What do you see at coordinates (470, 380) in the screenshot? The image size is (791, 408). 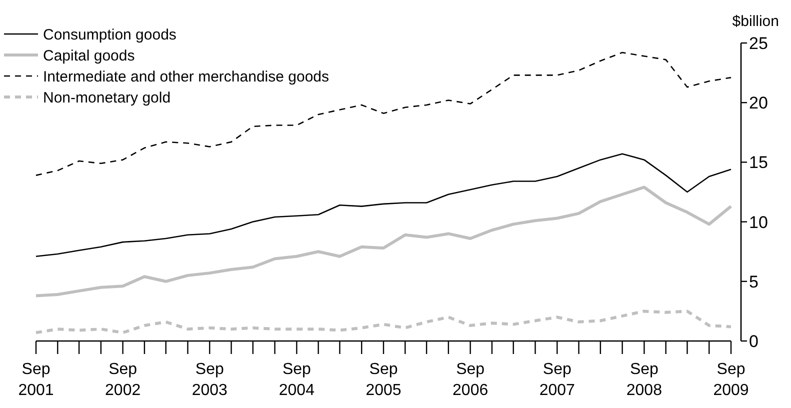 I see `x-tick-label: Sep 2006` at bounding box center [470, 380].